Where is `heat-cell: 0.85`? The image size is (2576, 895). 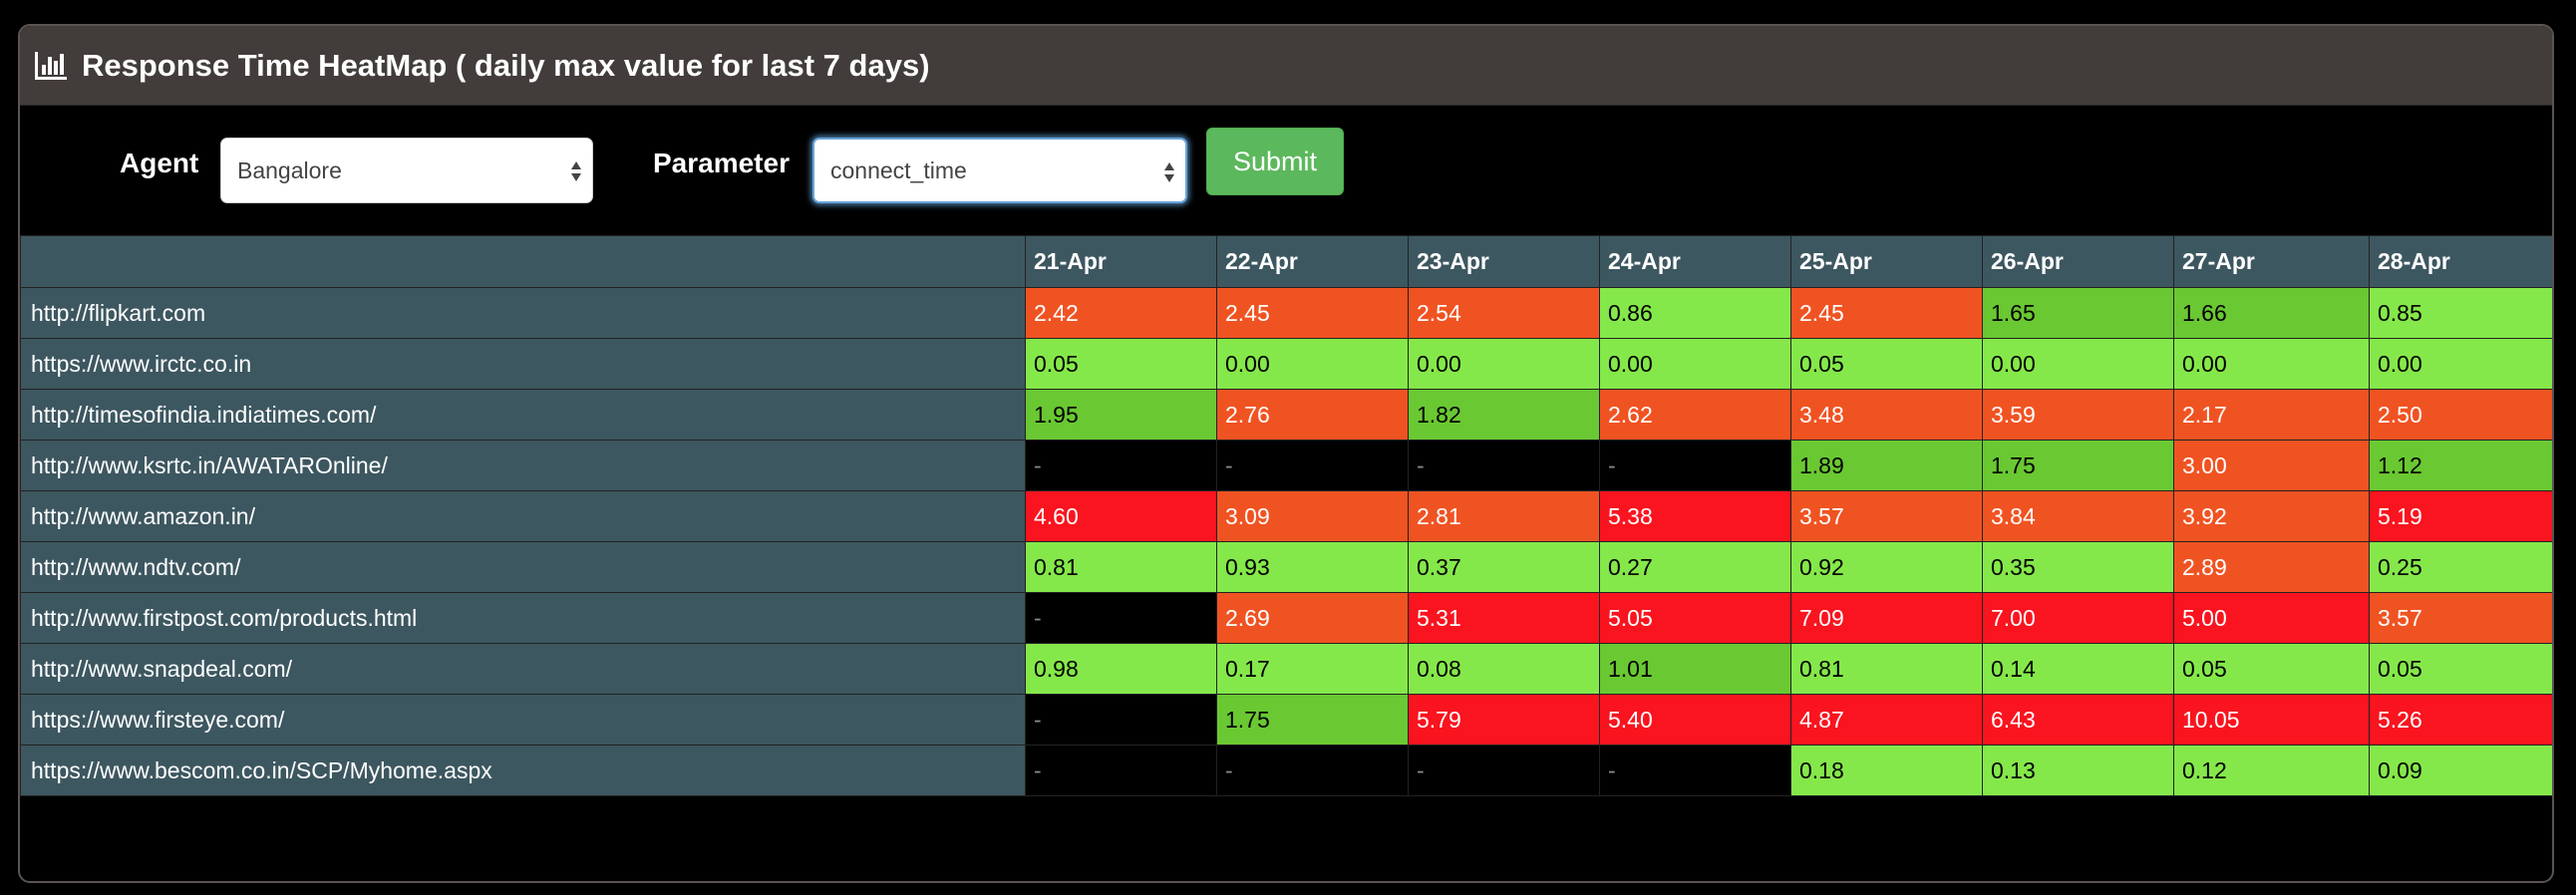
heat-cell: 0.85 is located at coordinates (2460, 313).